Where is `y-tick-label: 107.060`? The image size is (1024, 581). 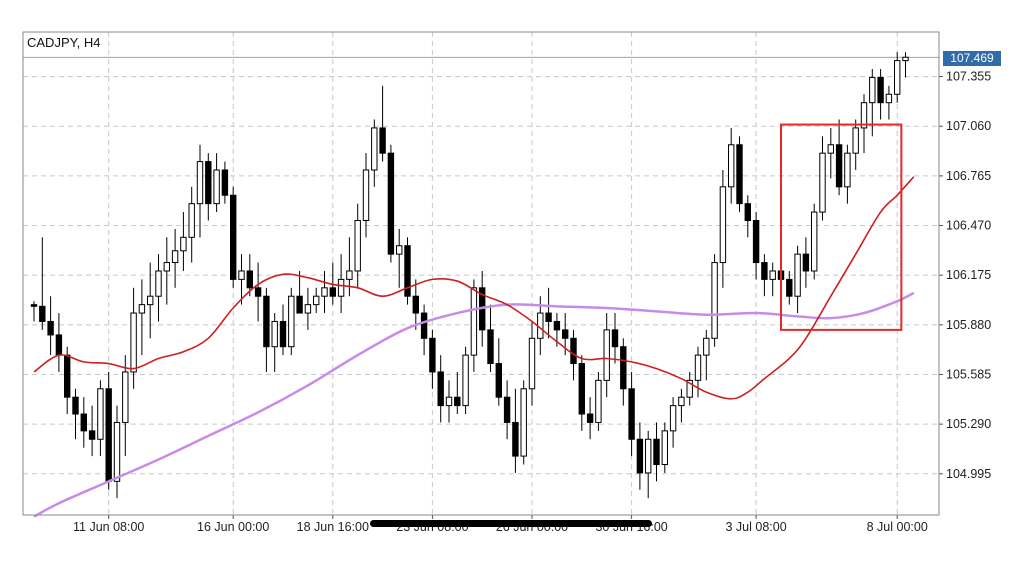
y-tick-label: 107.060 is located at coordinates (968, 126).